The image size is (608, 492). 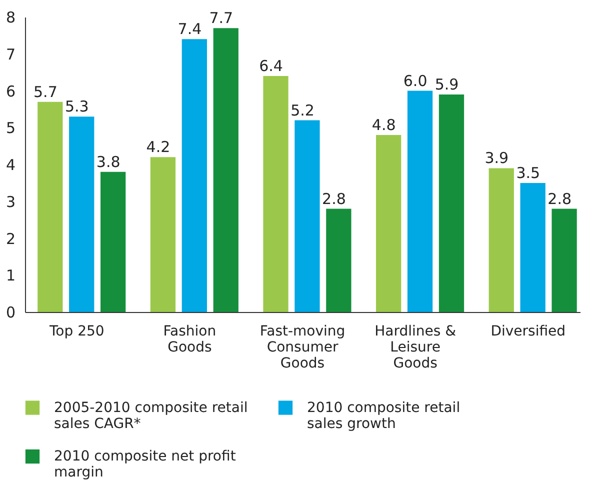 I want to click on y-tick-label: 1, so click(x=11, y=275).